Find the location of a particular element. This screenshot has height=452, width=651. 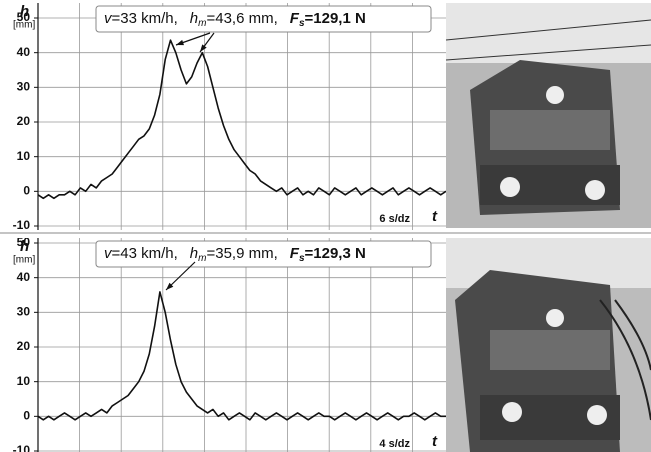

annotation-part: =129,3 N is located at coordinates (335, 253).